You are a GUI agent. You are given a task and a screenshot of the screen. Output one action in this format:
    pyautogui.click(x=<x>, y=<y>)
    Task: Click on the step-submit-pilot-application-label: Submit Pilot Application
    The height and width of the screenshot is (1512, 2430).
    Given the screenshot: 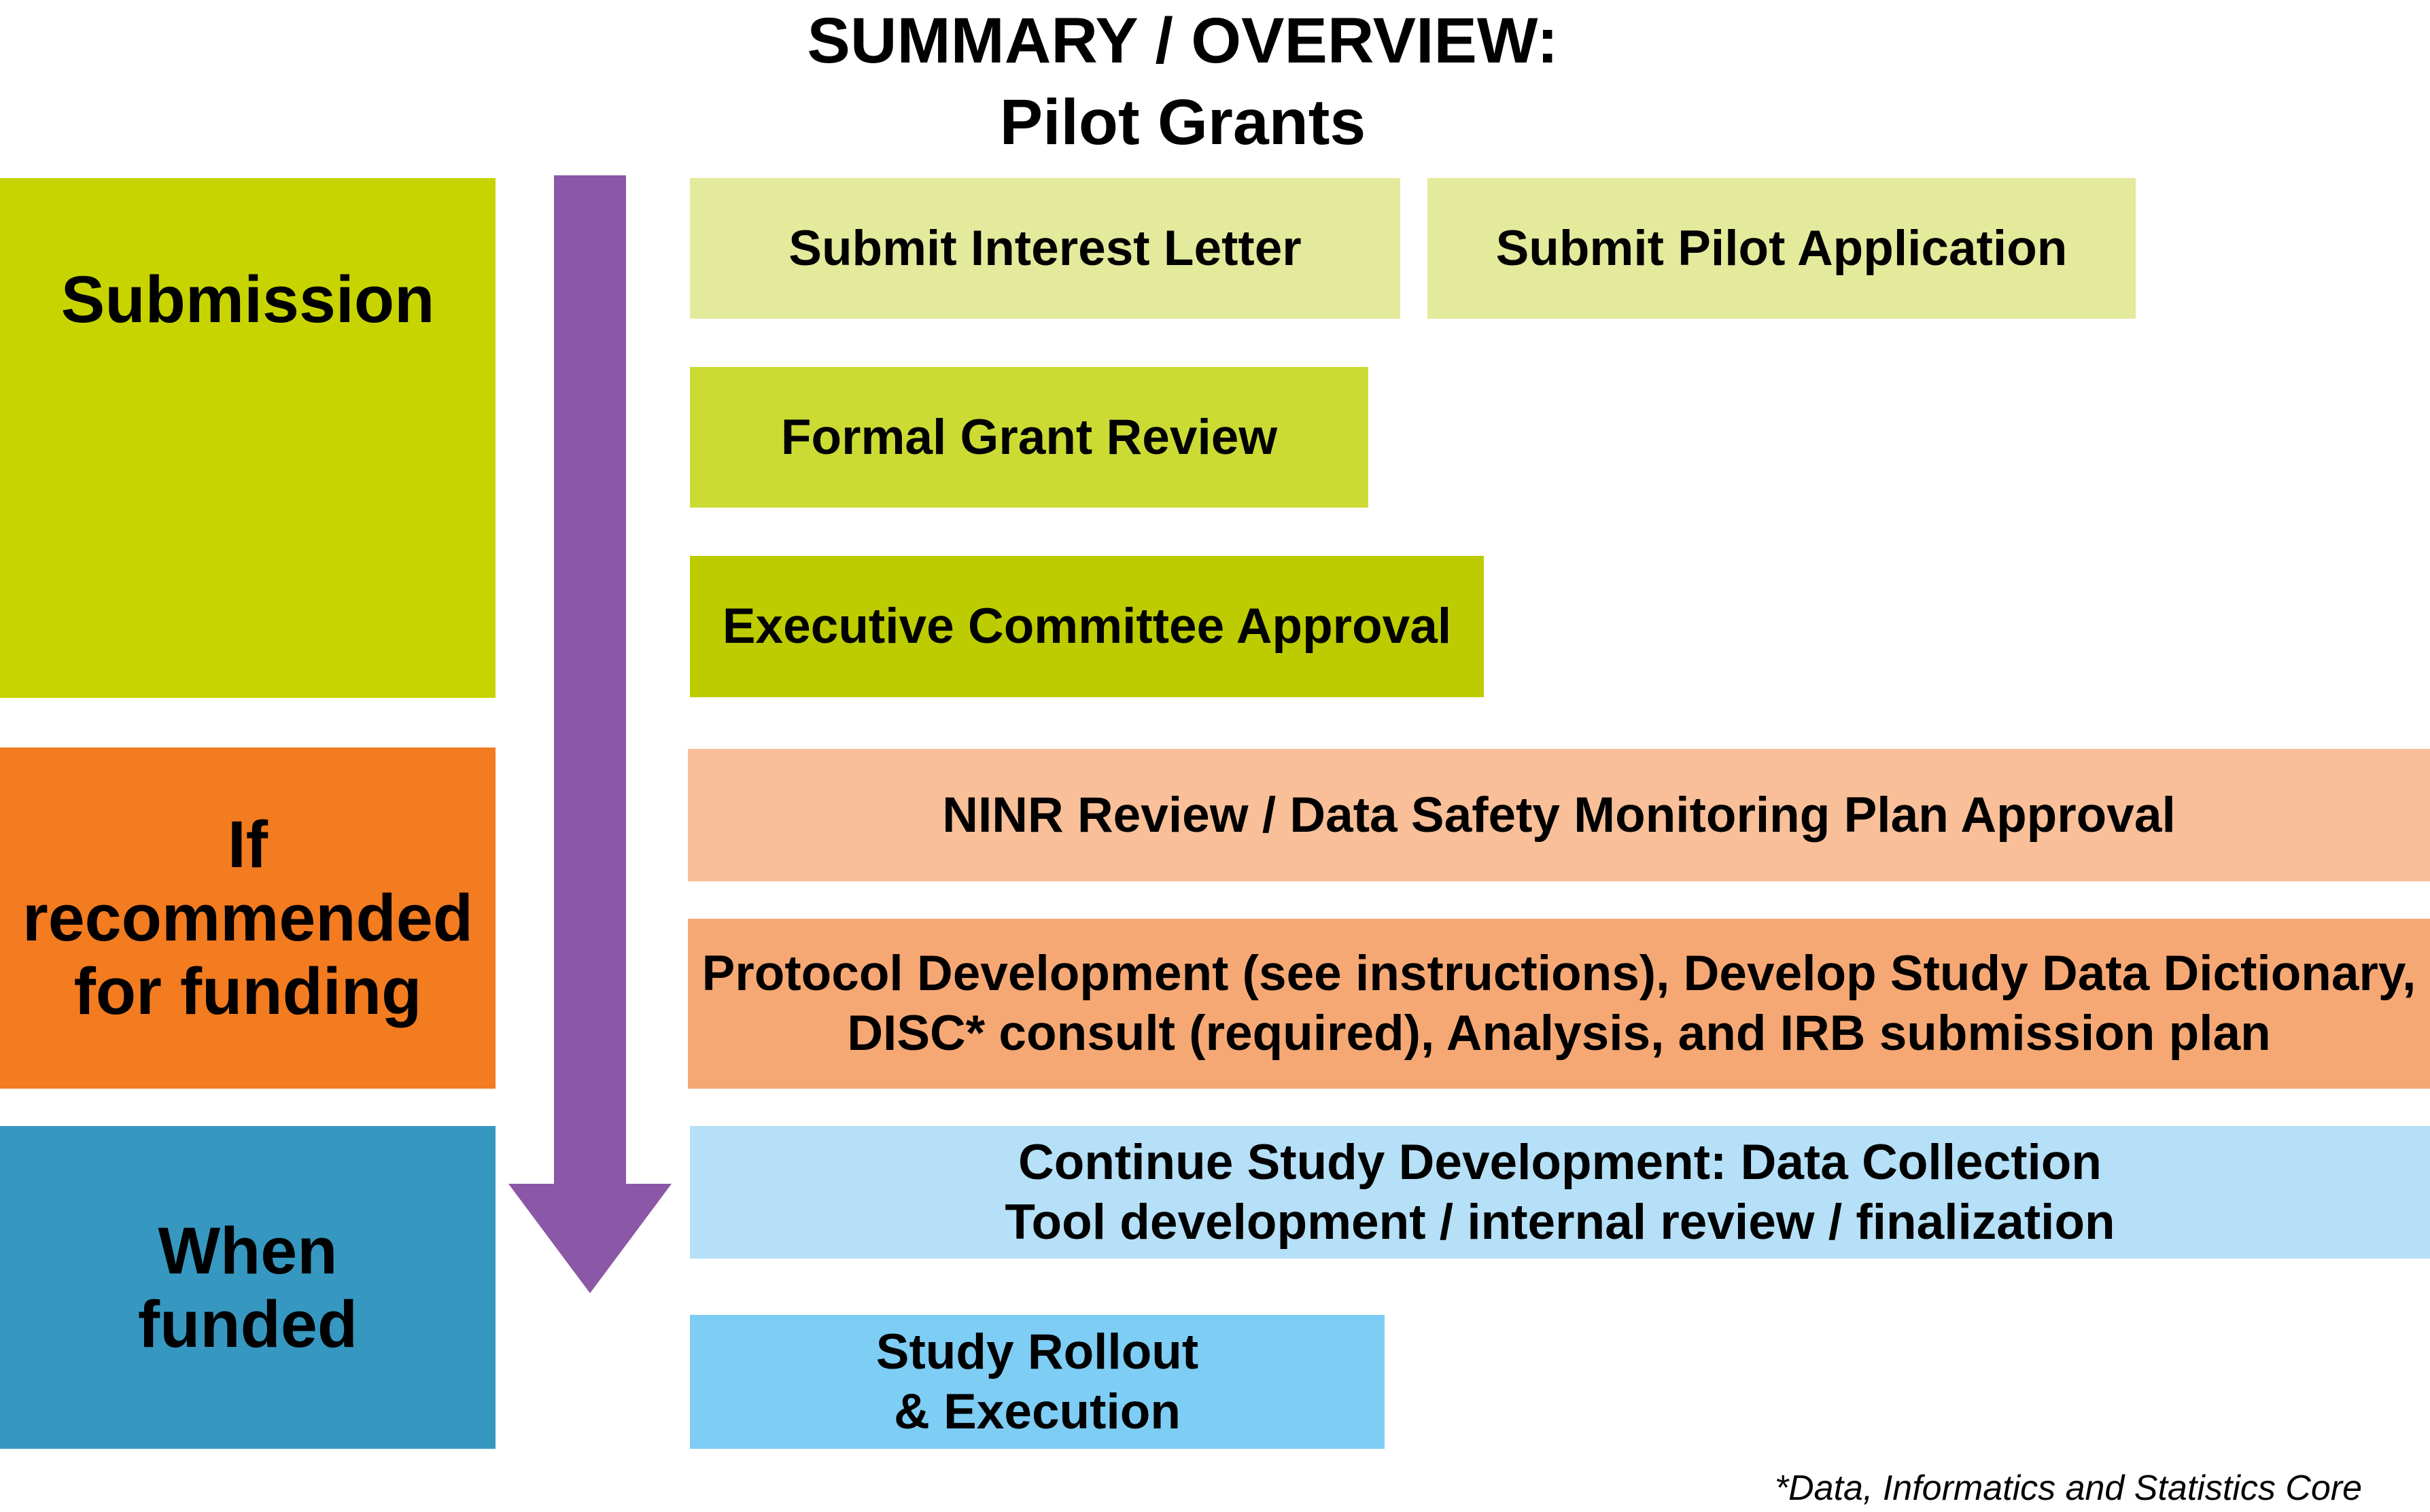 What is the action you would take?
    pyautogui.click(x=1781, y=248)
    